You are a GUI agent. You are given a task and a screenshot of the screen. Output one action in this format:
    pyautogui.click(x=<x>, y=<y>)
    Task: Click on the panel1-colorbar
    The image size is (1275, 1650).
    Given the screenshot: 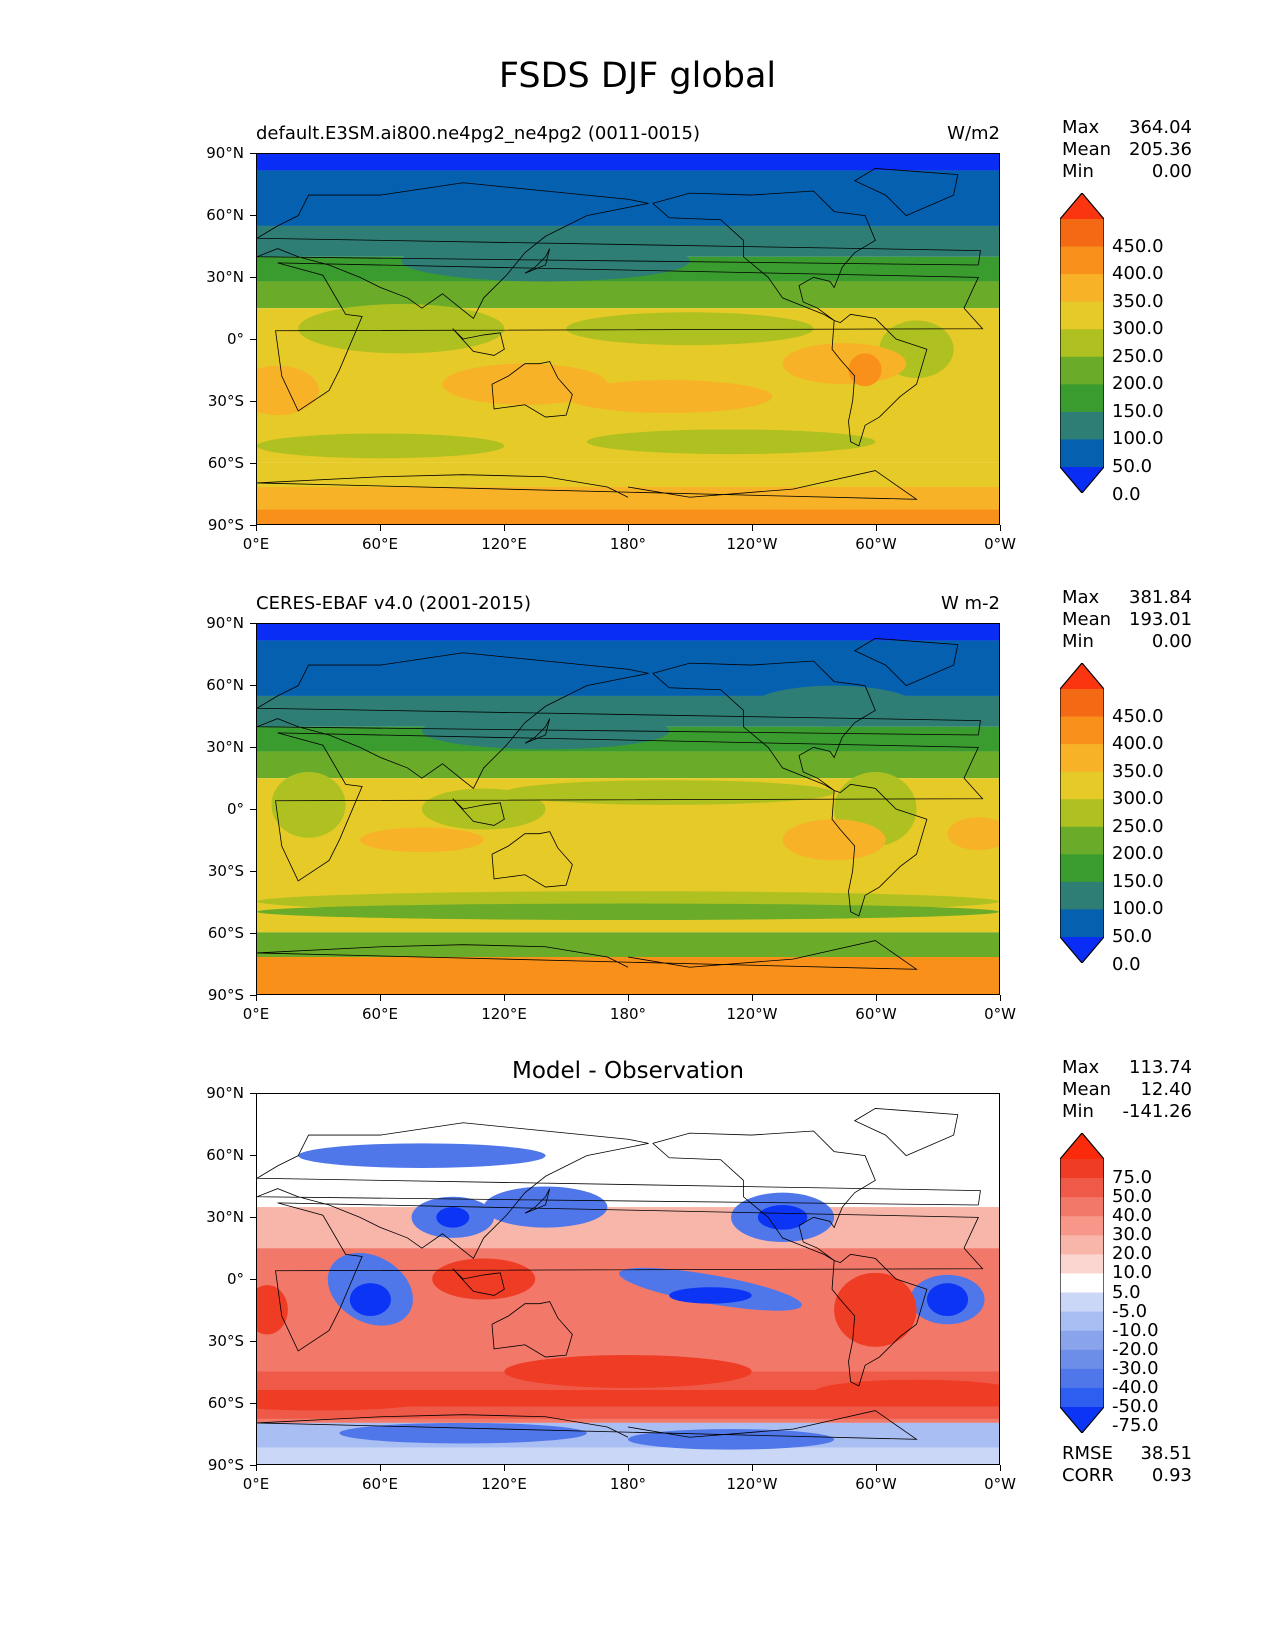 What is the action you would take?
    pyautogui.click(x=1082, y=343)
    